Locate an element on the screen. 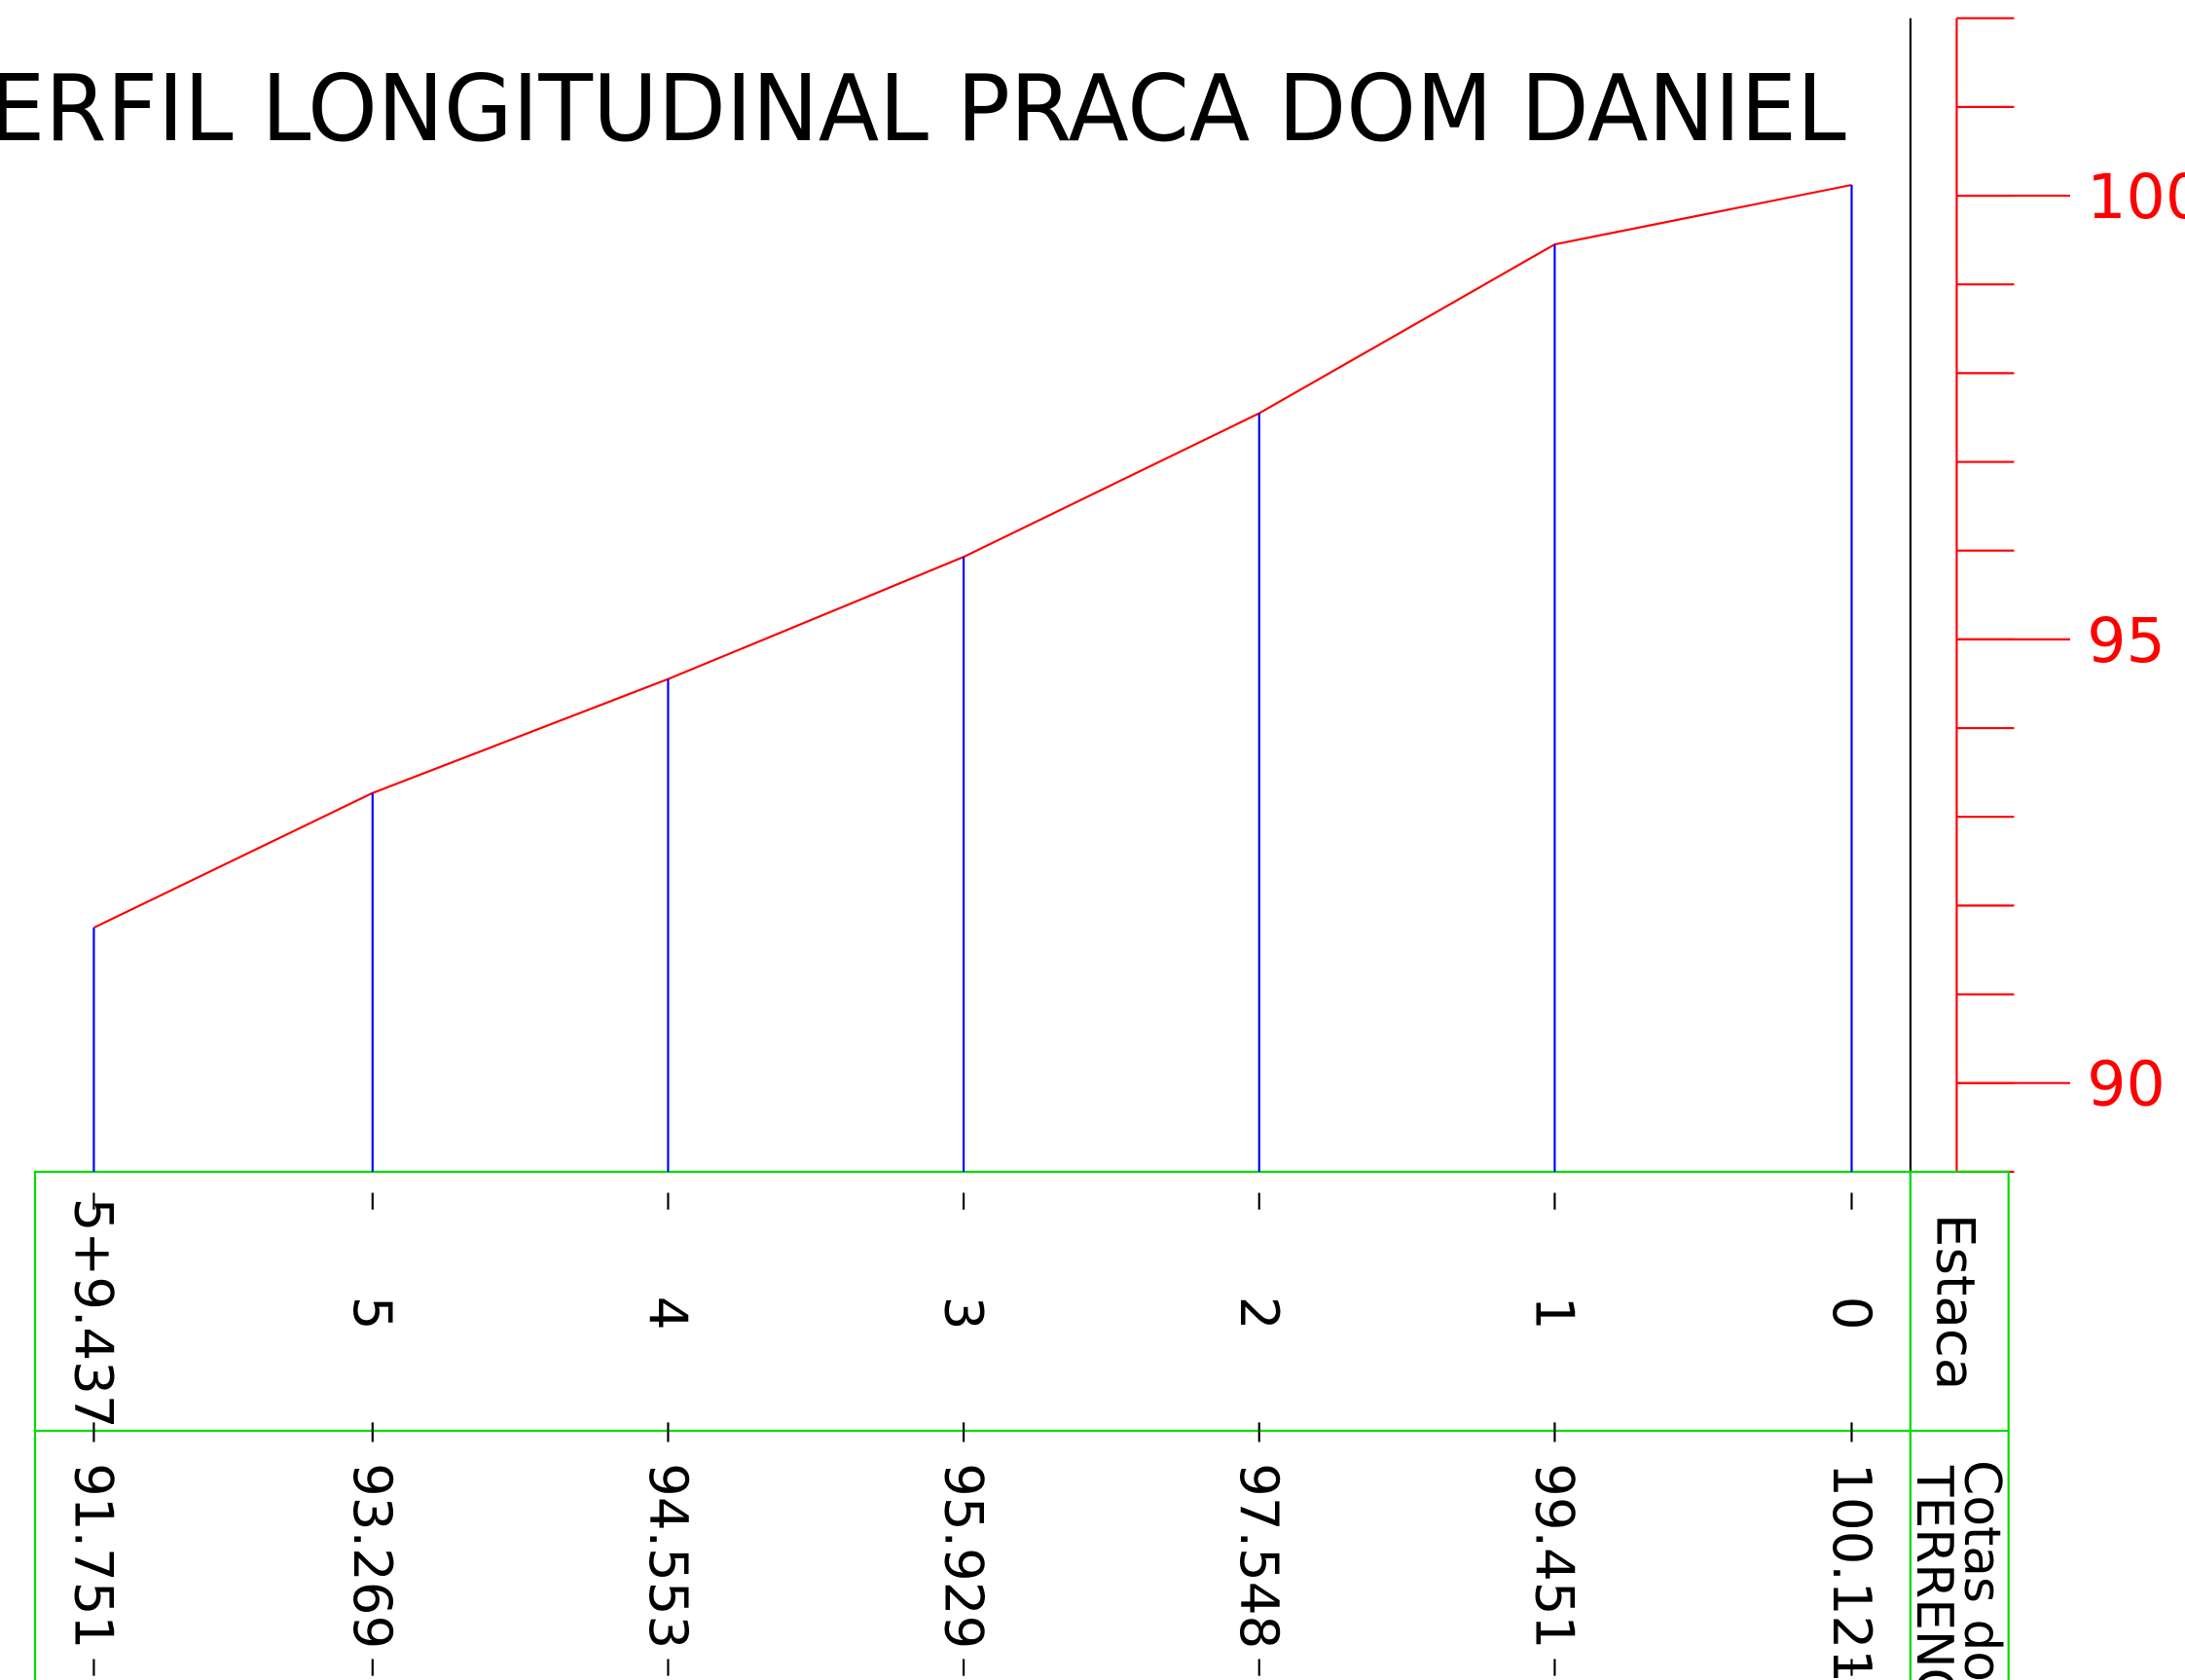 The width and height of the screenshot is (2185, 1680). elevation-label: 100.121 is located at coordinates (1852, 1571).